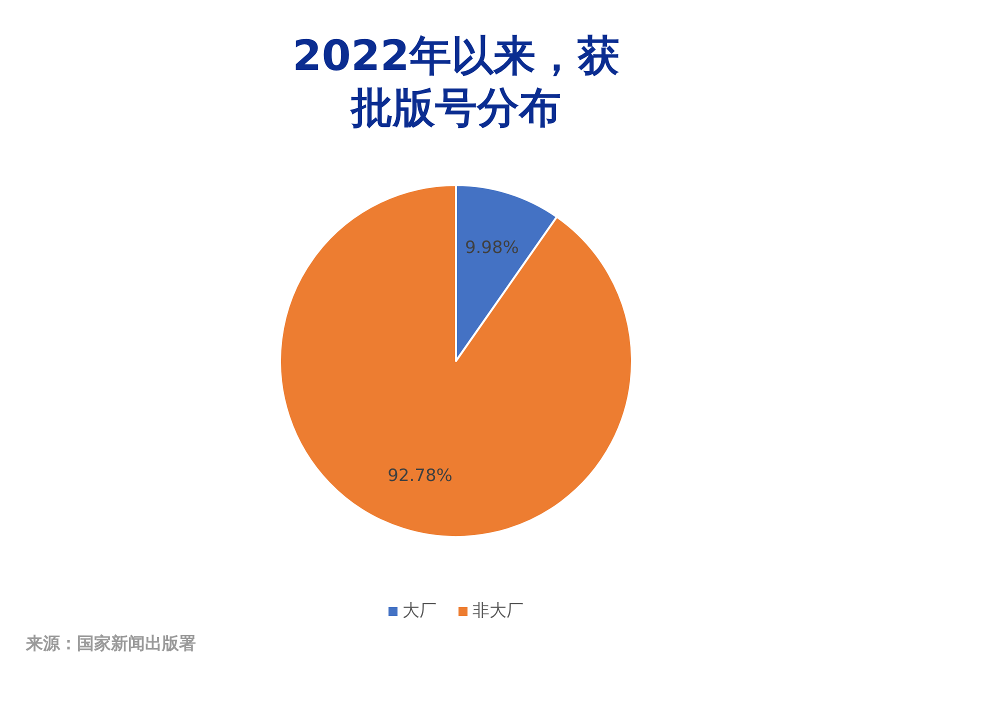  Describe the element at coordinates (420, 476) in the screenshot. I see `data-label: 92.78%` at that location.